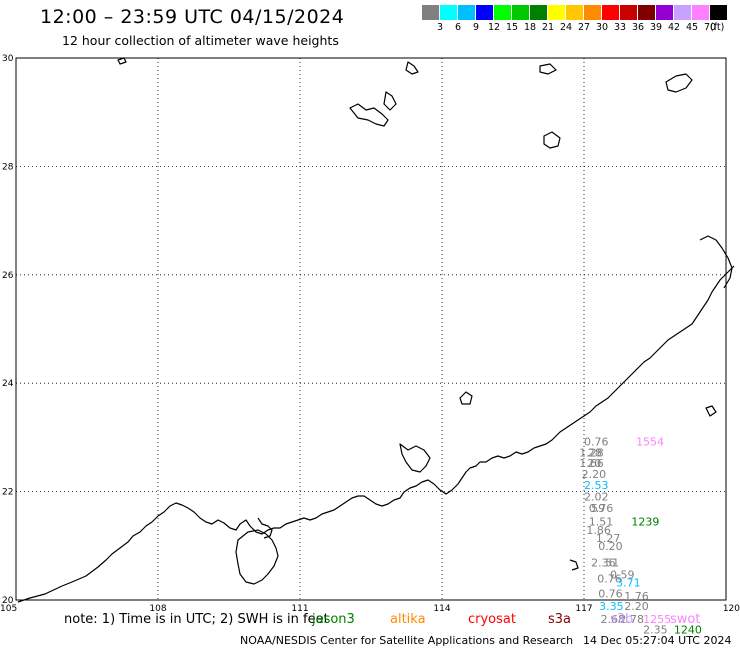 The width and height of the screenshot is (740, 650). I want to click on scale-tick-label: 45, so click(692, 27).